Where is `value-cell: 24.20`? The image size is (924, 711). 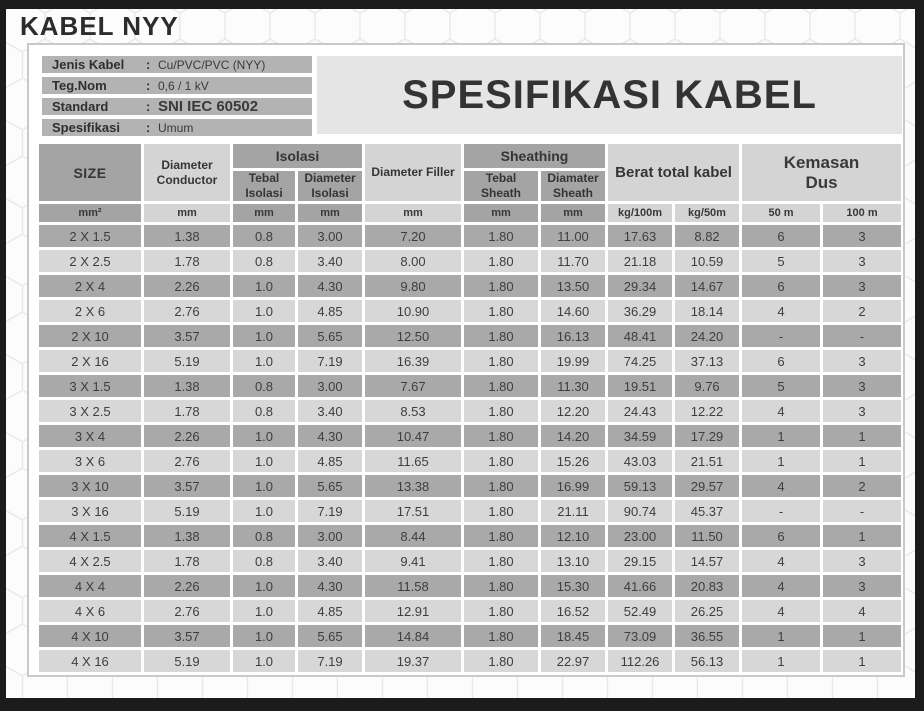
value-cell: 24.20 is located at coordinates (707, 336).